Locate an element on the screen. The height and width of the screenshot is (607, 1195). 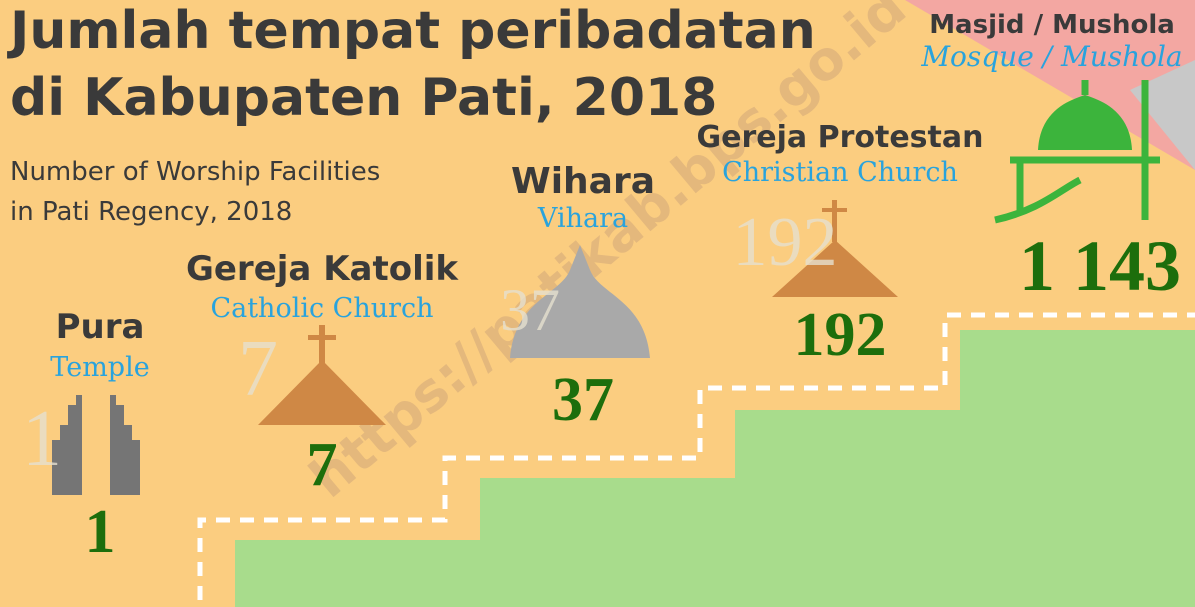
catholic-icon is located at coordinates (322, 375).